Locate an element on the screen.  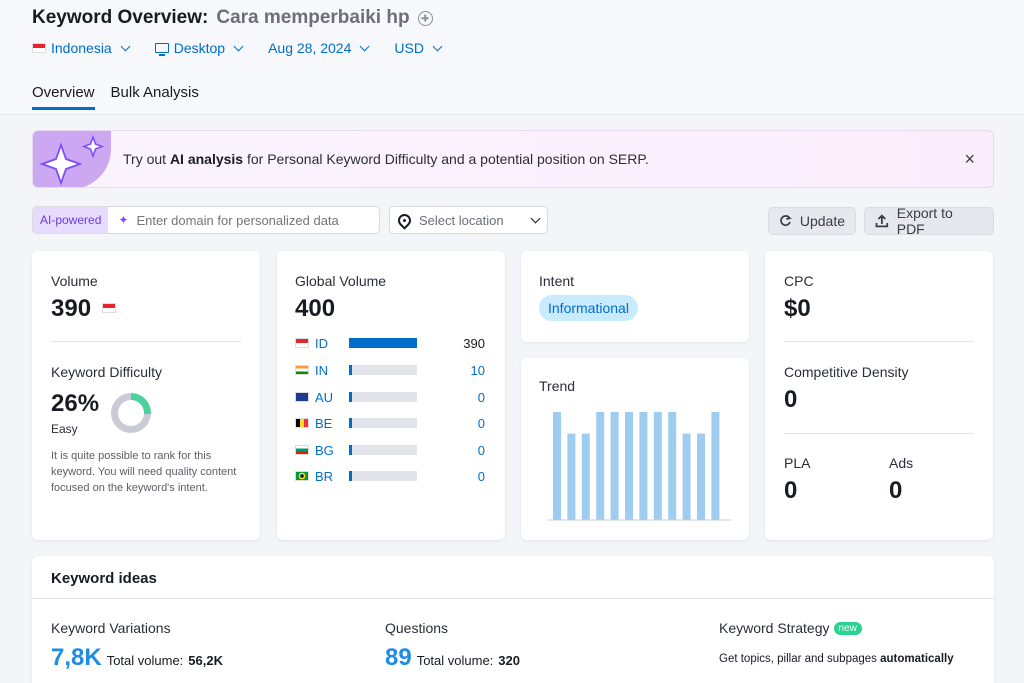
brazil-flag-icon is located at coordinates (302, 476).